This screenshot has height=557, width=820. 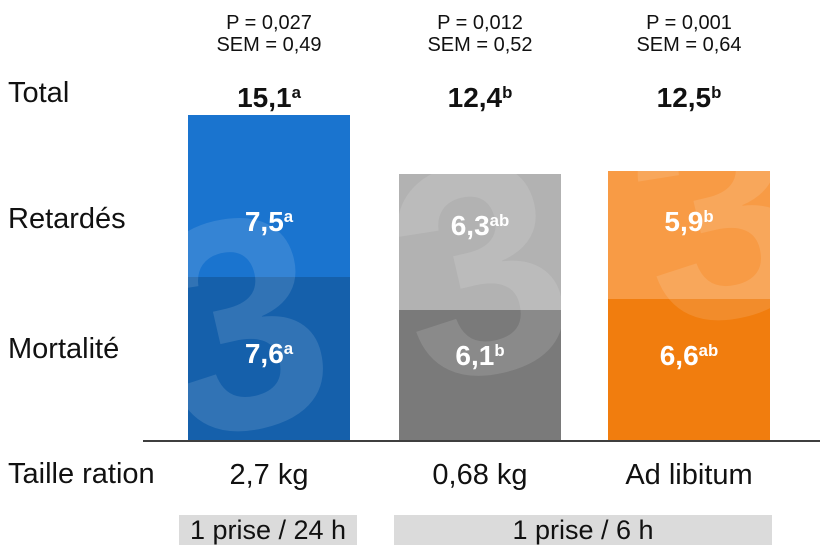 What do you see at coordinates (684, 221) in the screenshot?
I see `segment-number: 5,9` at bounding box center [684, 221].